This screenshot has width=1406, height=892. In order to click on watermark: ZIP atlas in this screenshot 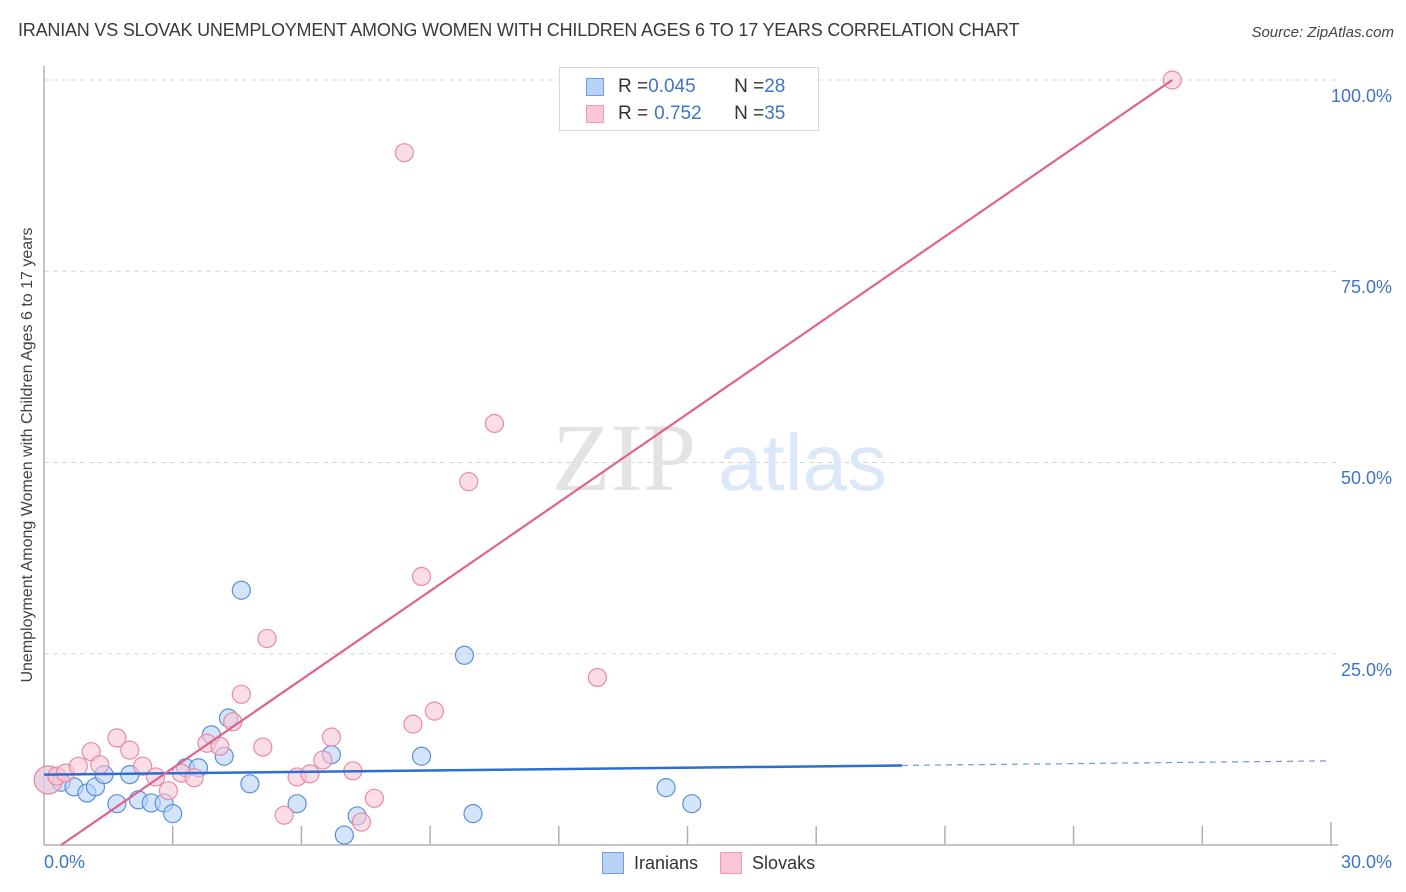, I will do `click(719, 457)`.